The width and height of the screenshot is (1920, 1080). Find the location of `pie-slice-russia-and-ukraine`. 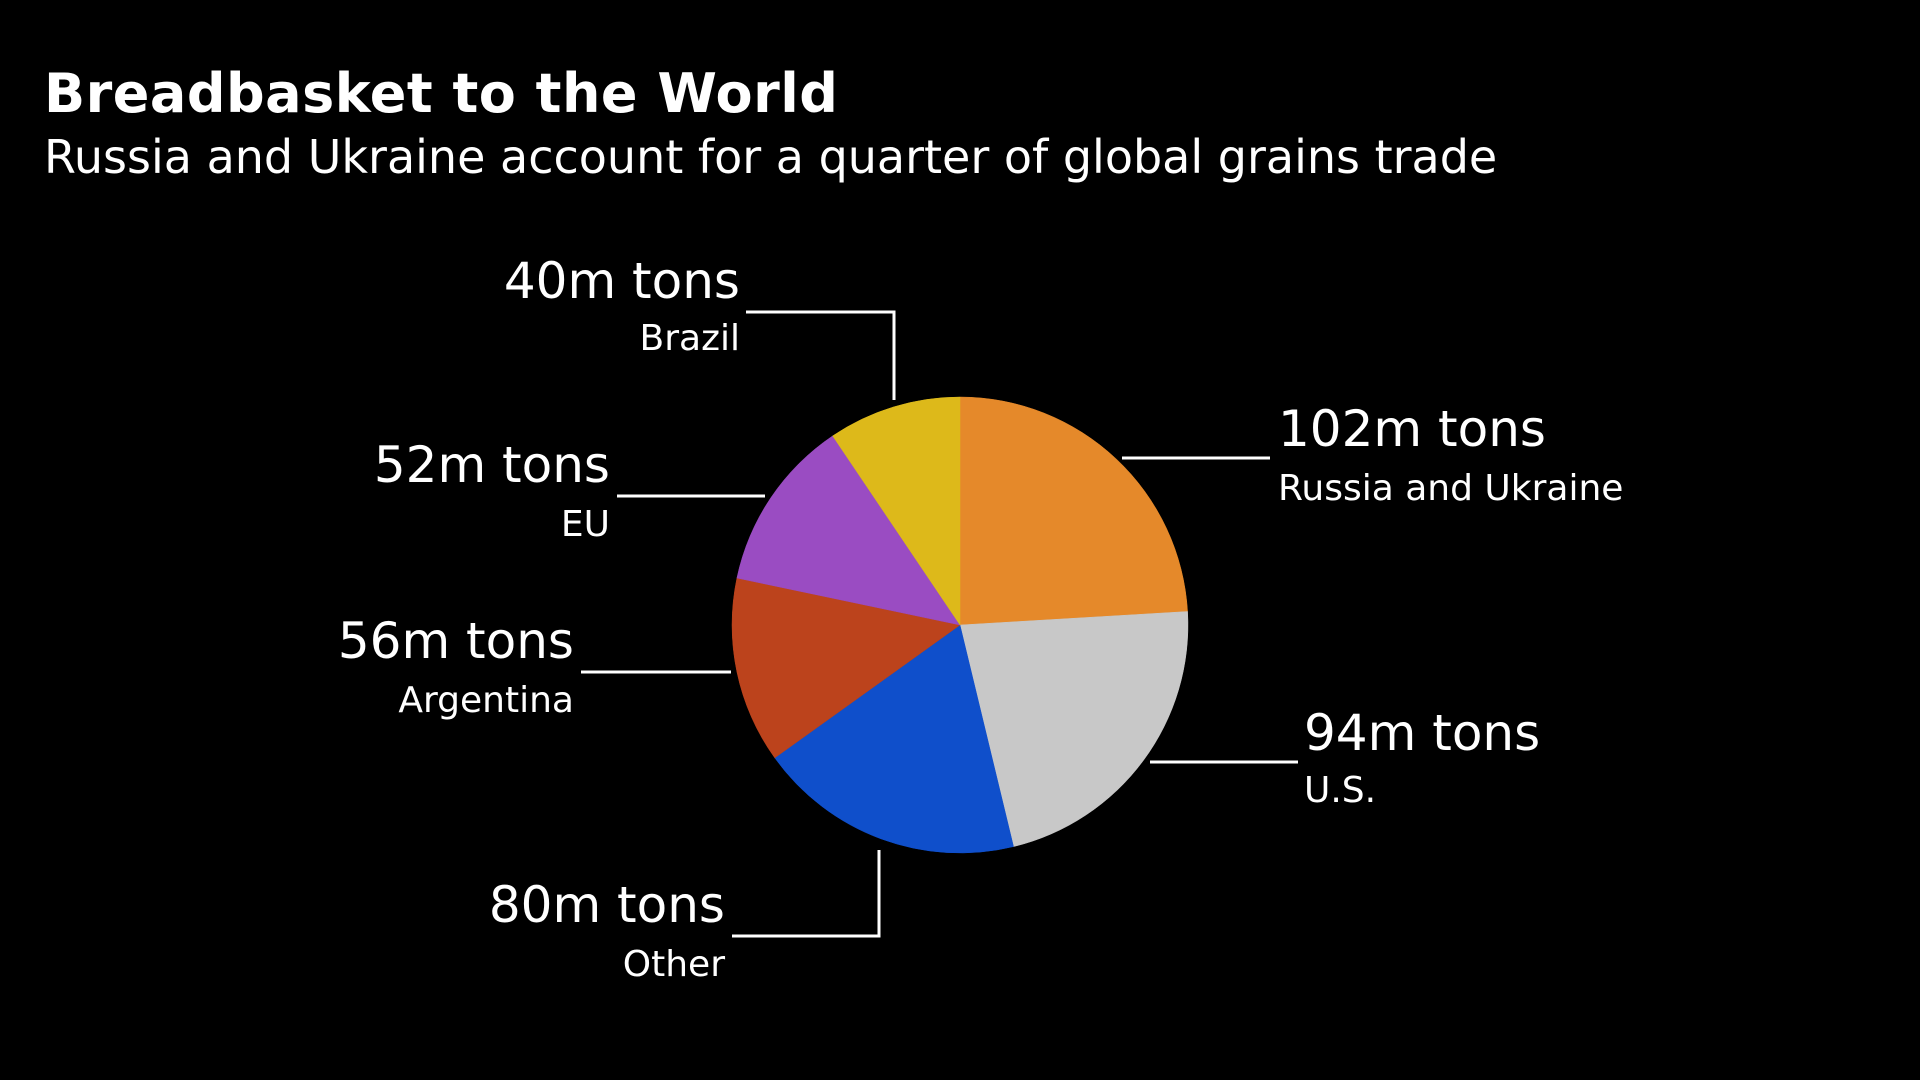

pie-slice-russia-and-ukraine is located at coordinates (1073, 511).